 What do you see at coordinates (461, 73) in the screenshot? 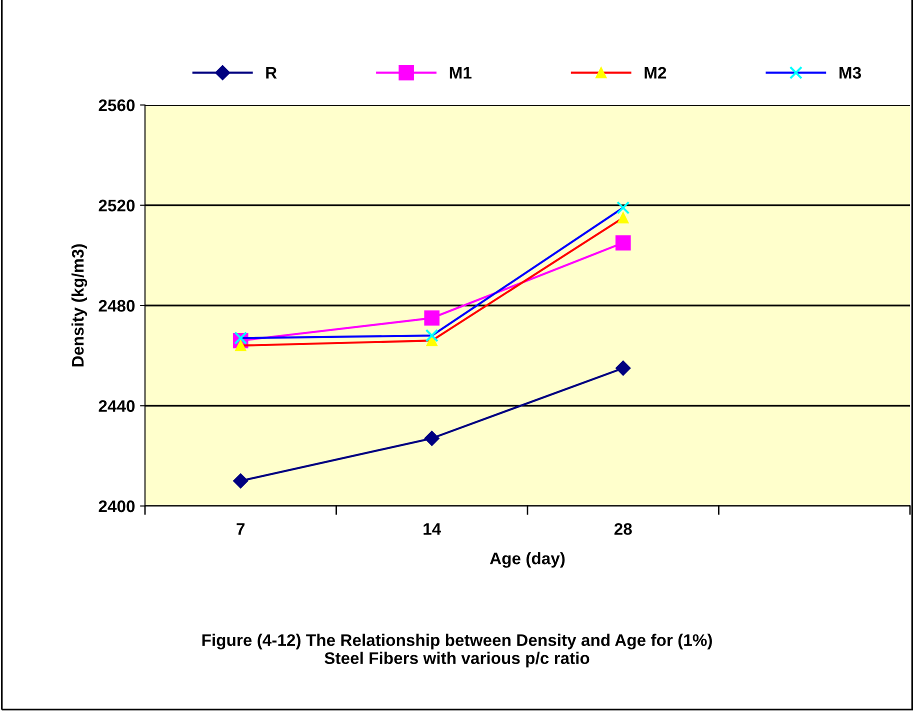
I see `legend-label: M1` at bounding box center [461, 73].